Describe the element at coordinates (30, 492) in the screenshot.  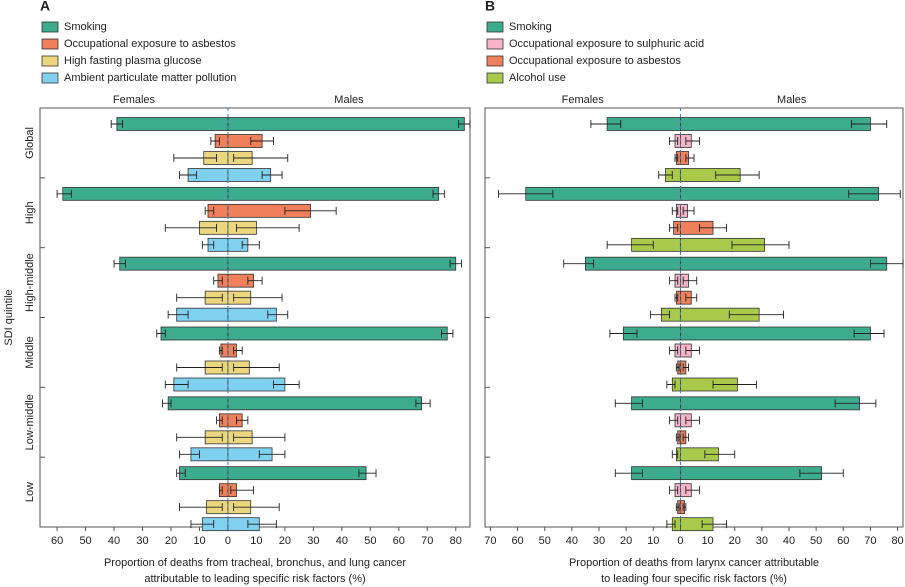
I see `category-label: Low` at that location.